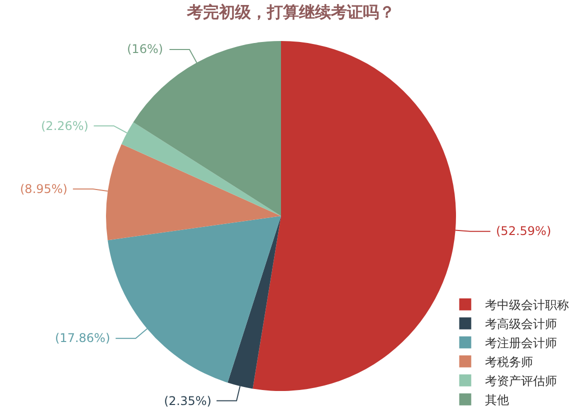 The width and height of the screenshot is (582, 418). What do you see at coordinates (521, 343) in the screenshot?
I see `legend-label: 考注册会计师` at bounding box center [521, 343].